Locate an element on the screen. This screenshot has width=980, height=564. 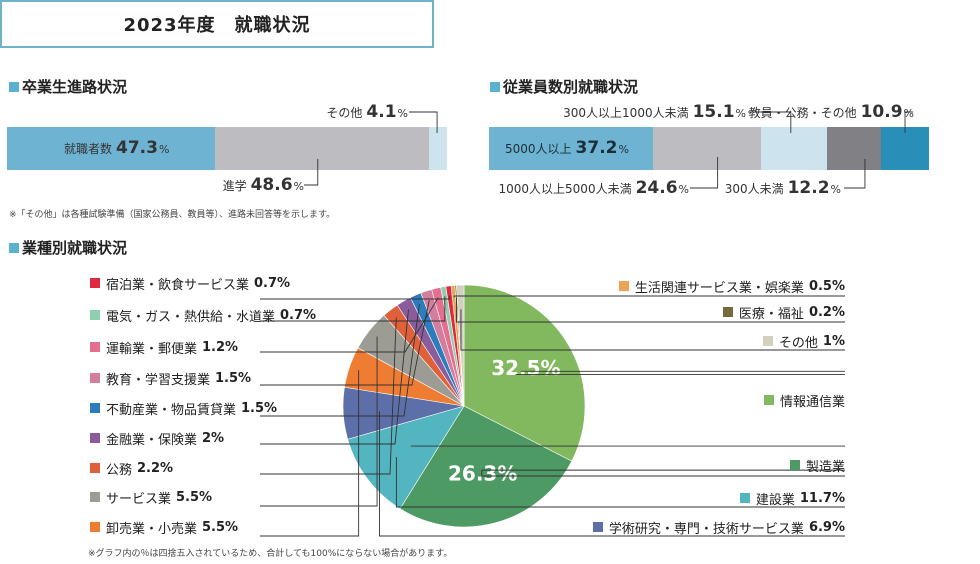
bar-label-category: 教員・公務・その他 is located at coordinates (802, 113).